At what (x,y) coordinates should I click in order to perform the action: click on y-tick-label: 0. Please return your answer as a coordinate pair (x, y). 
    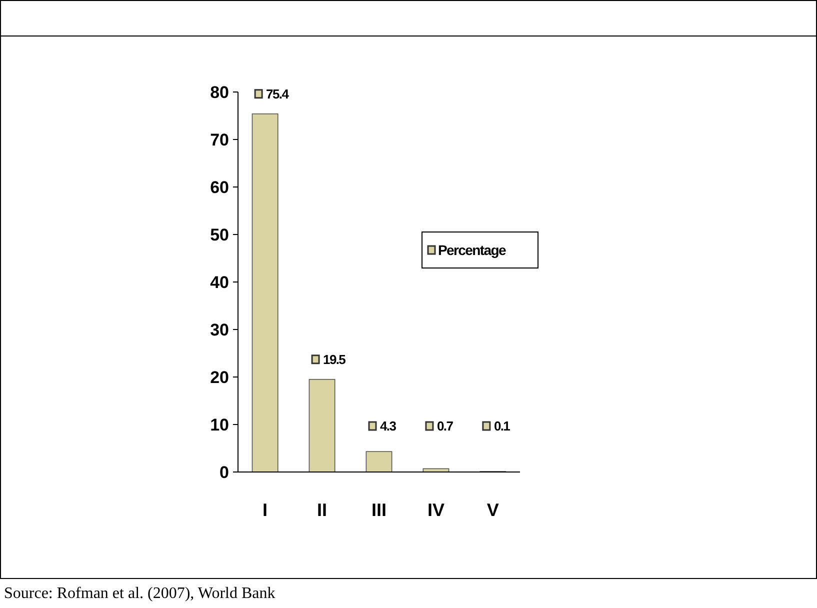
    Looking at the image, I should click on (224, 472).